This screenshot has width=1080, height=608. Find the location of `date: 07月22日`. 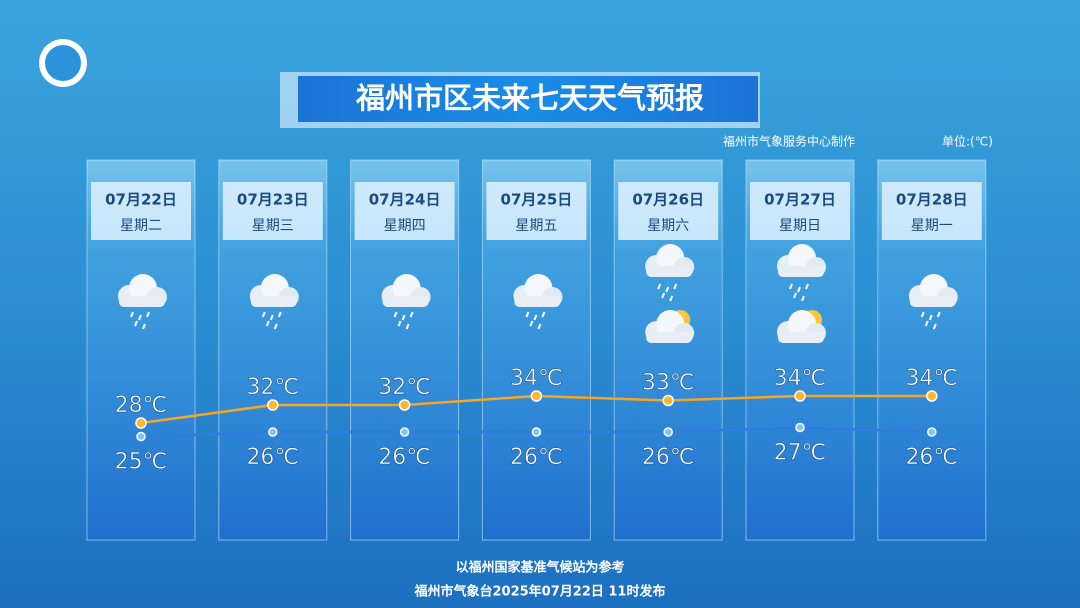

date: 07月22日 is located at coordinates (141, 200).